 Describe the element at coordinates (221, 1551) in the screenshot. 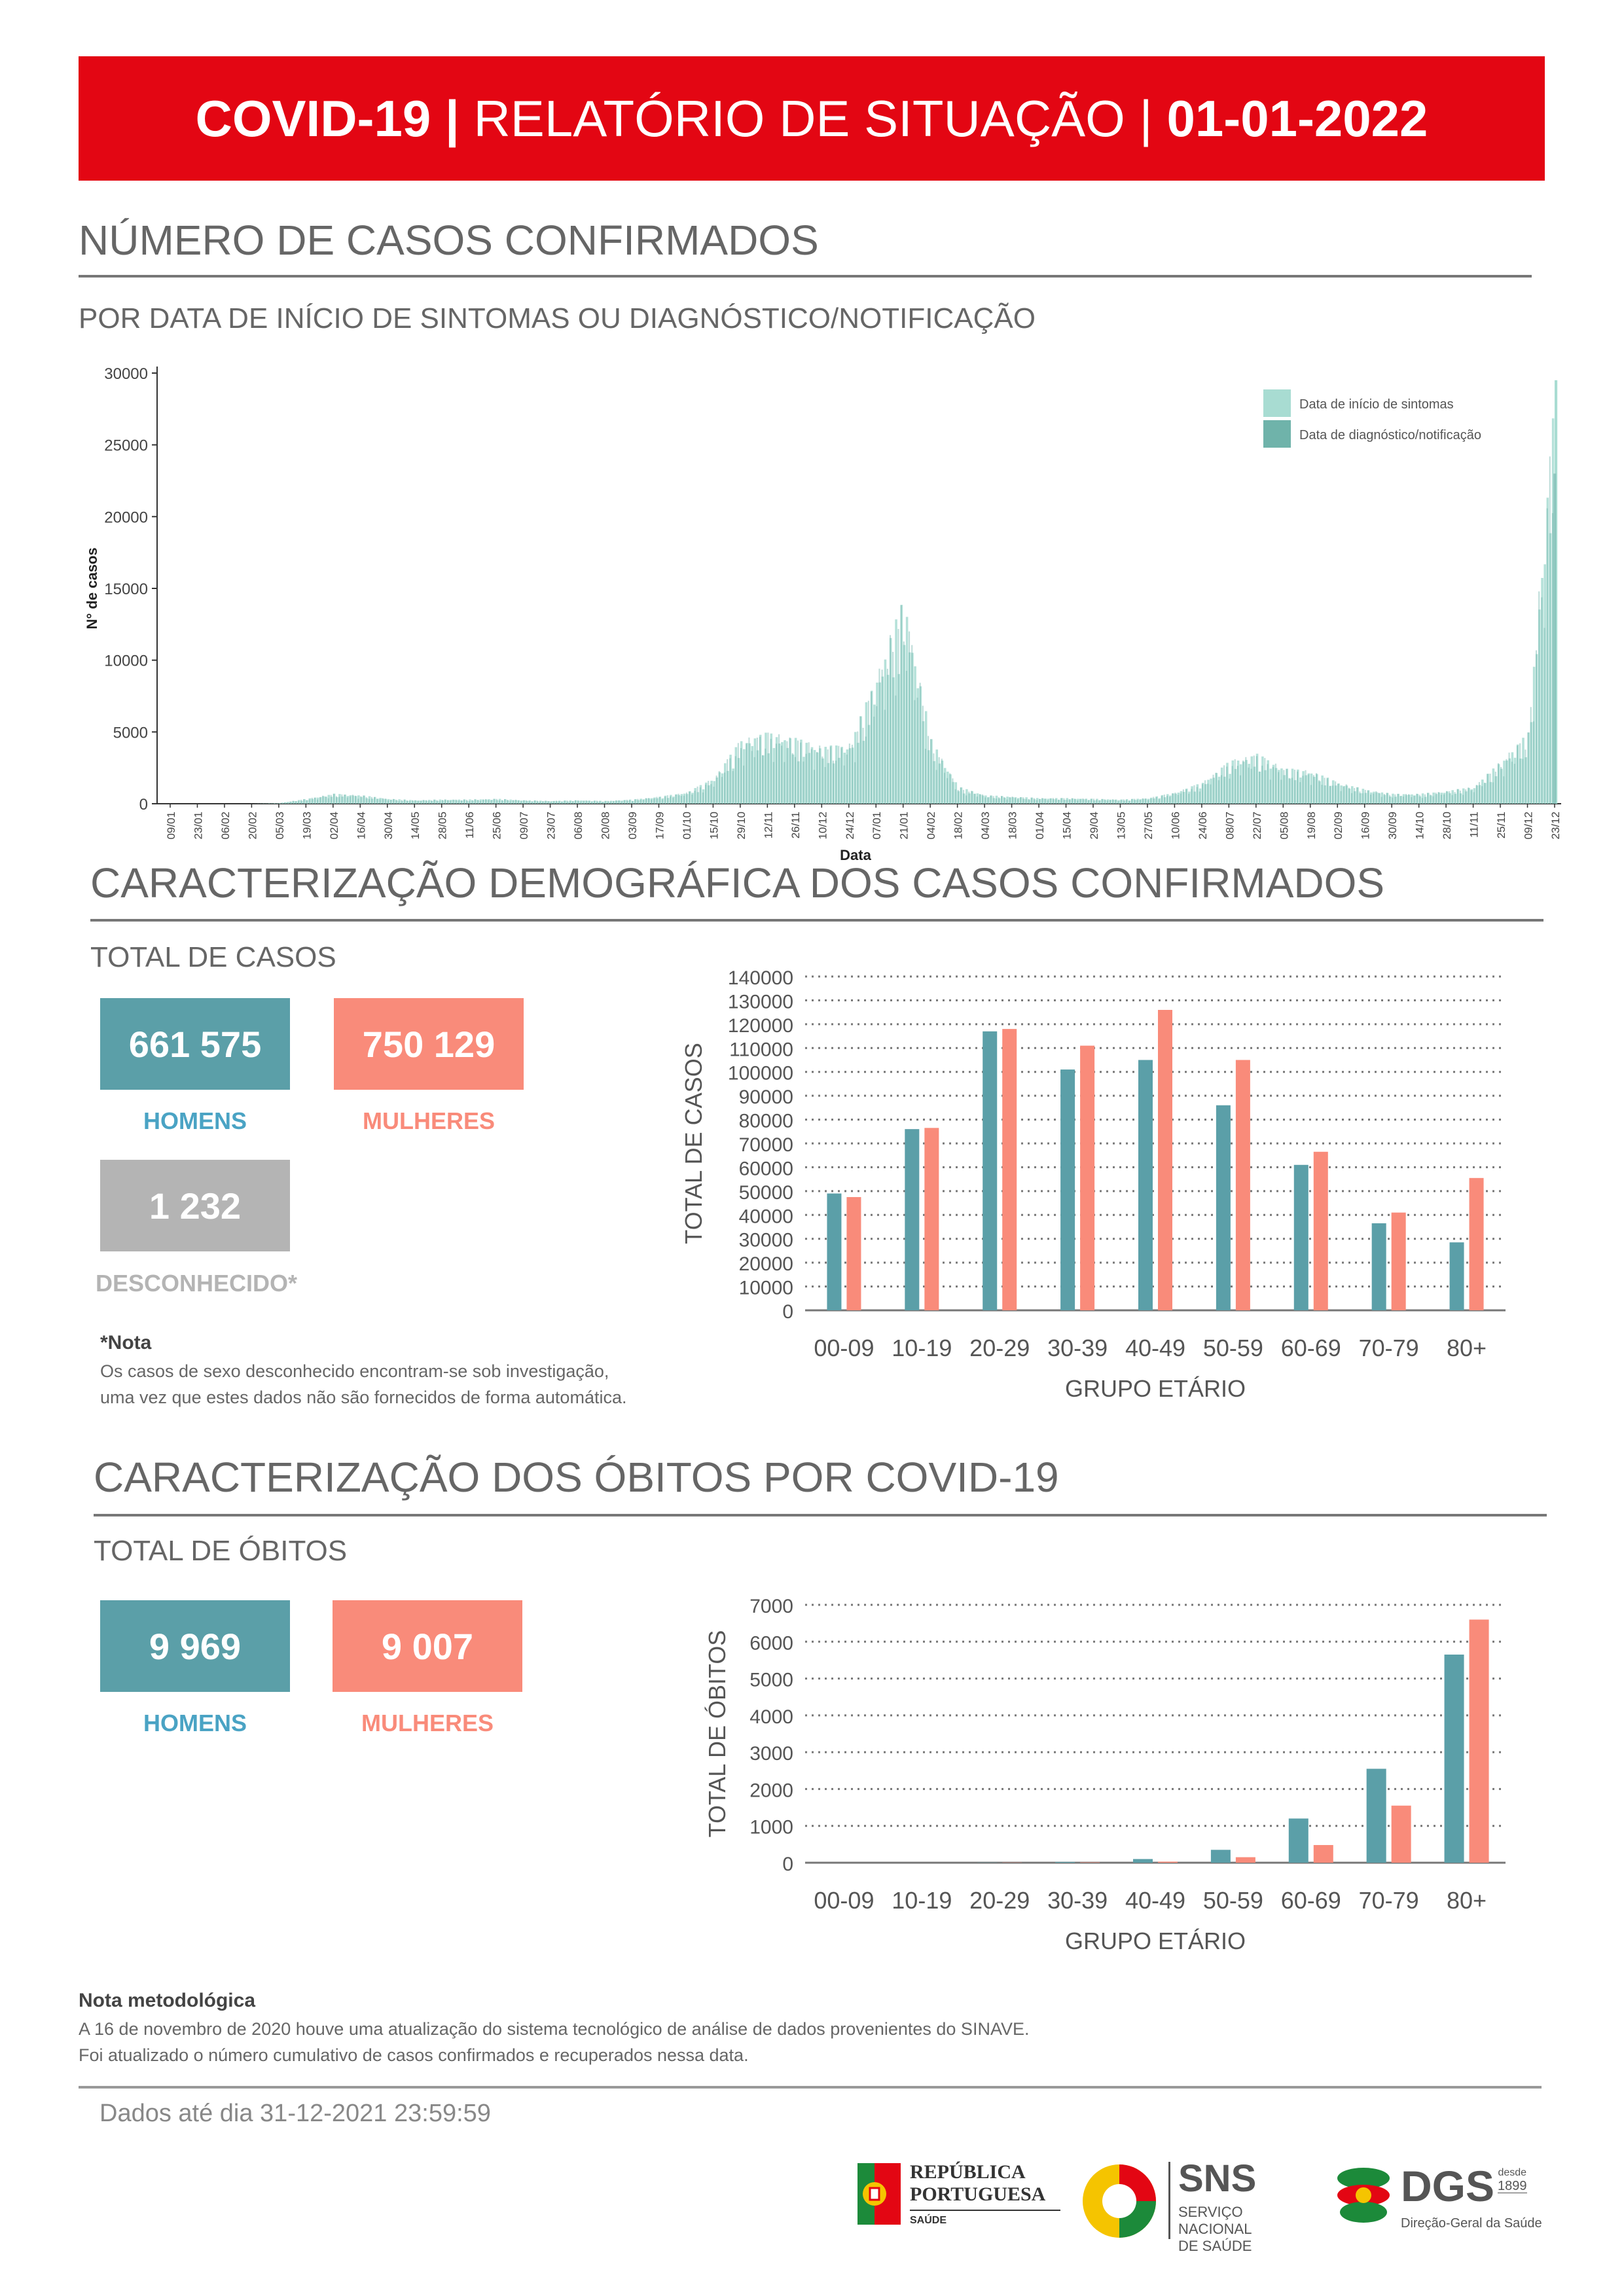

I see `total-deaths-label: TOTAL DE ÓBITOS` at that location.